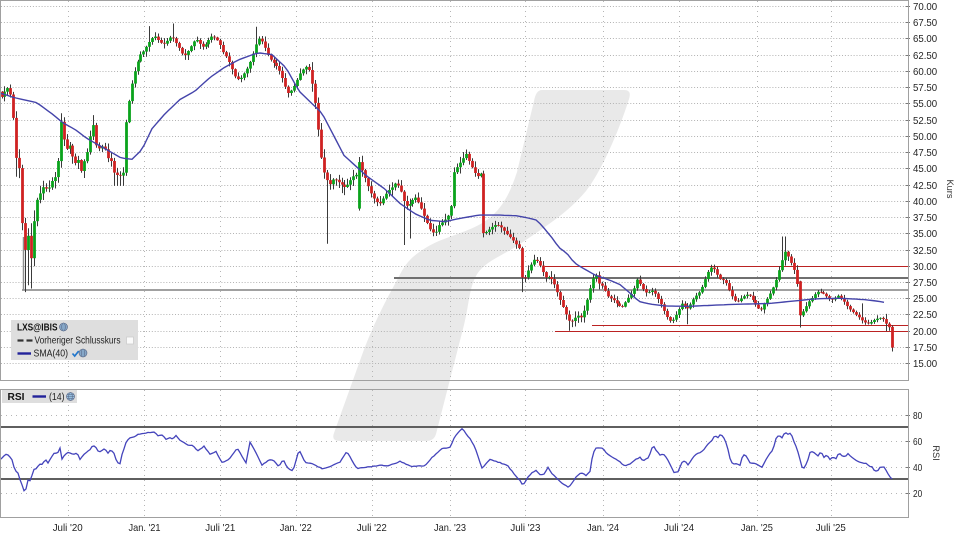  Describe the element at coordinates (296, 528) in the screenshot. I see `svg-text: Jan. '22` at that location.